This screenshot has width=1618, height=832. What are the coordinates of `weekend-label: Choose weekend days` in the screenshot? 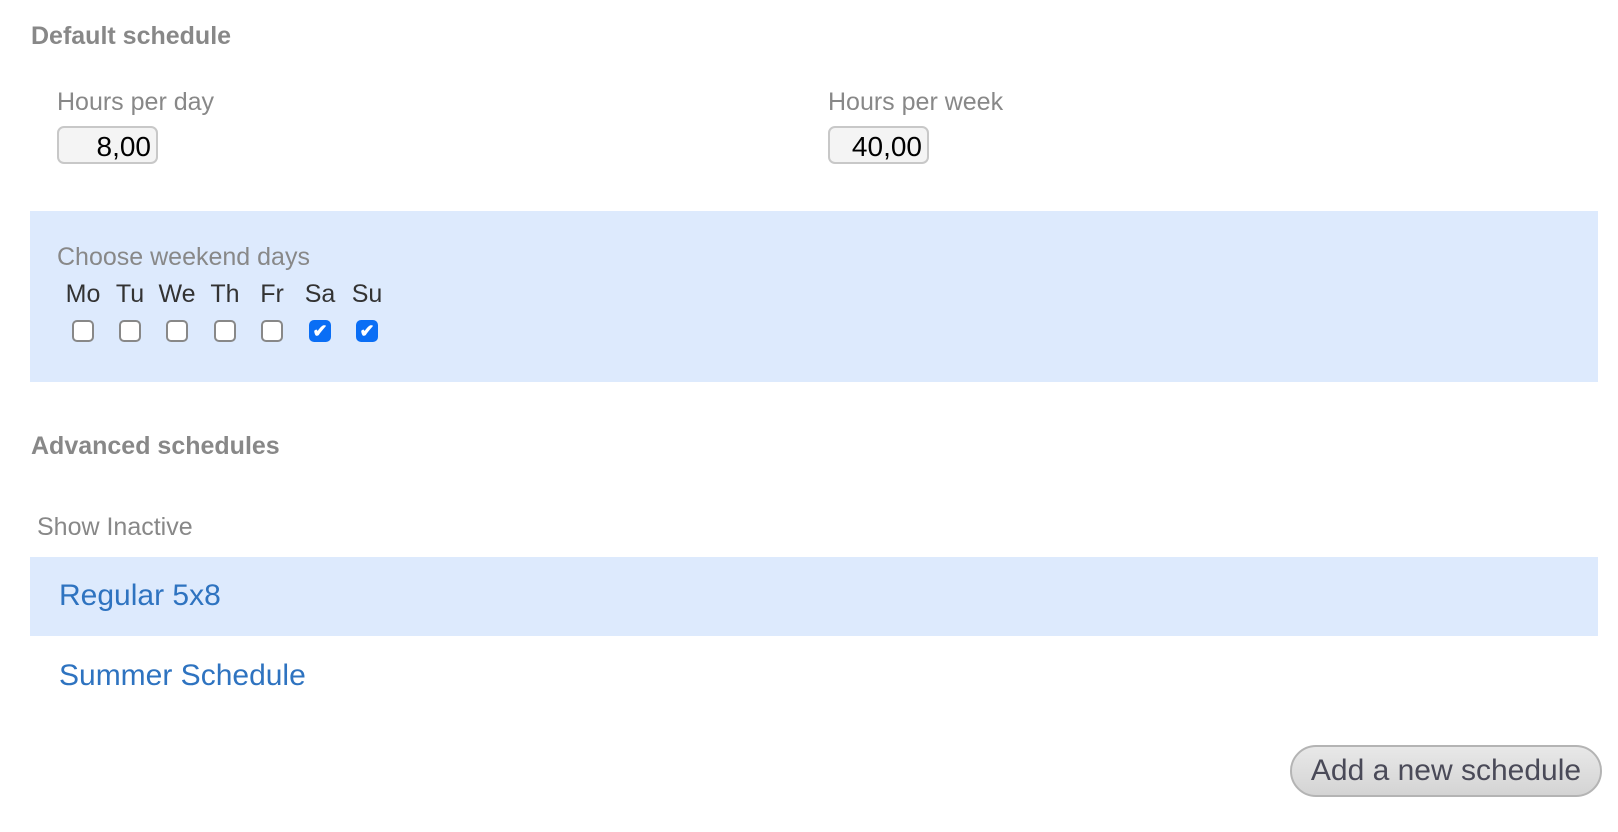 It's located at (183, 257).